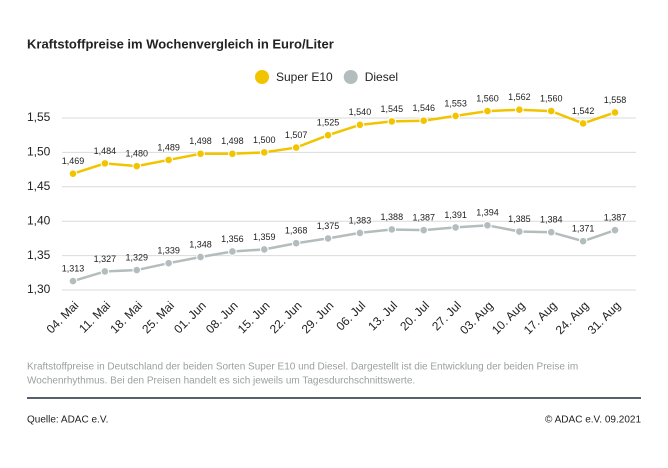 The width and height of the screenshot is (668, 468). Describe the element at coordinates (508, 317) in the screenshot. I see `x-tick-label: 10. Aug` at that location.